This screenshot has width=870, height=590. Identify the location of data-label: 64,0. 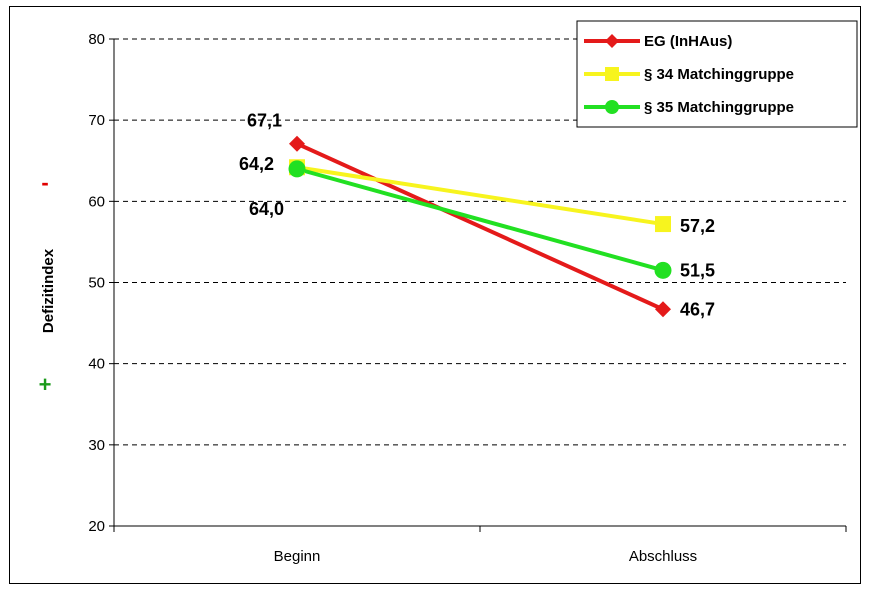
(266, 209).